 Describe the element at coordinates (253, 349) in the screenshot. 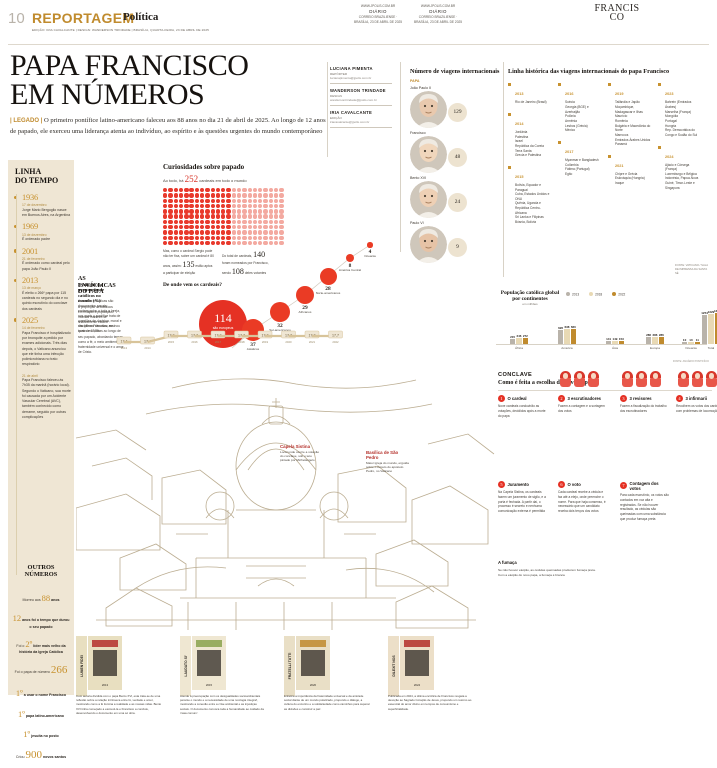

I see `bubble-region: Asiáticos` at that location.